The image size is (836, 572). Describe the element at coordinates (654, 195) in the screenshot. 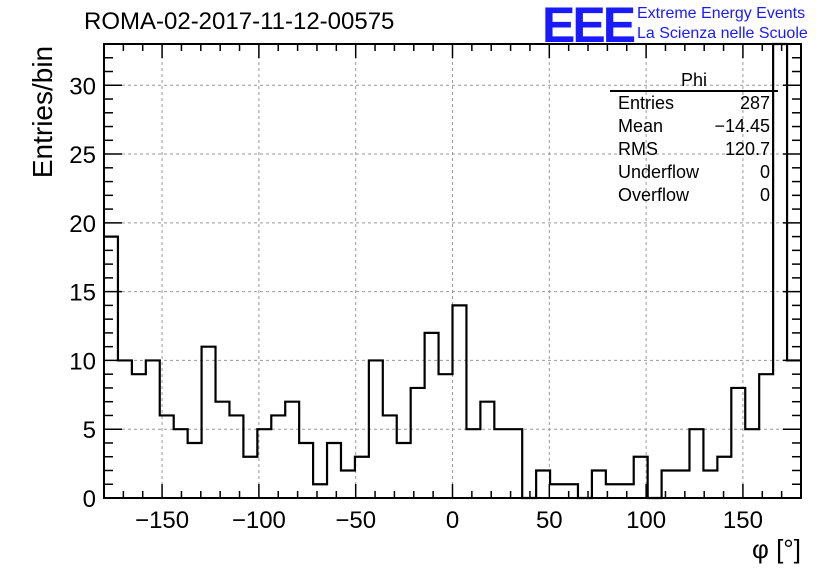

I see `stats-label: Overflow` at that location.